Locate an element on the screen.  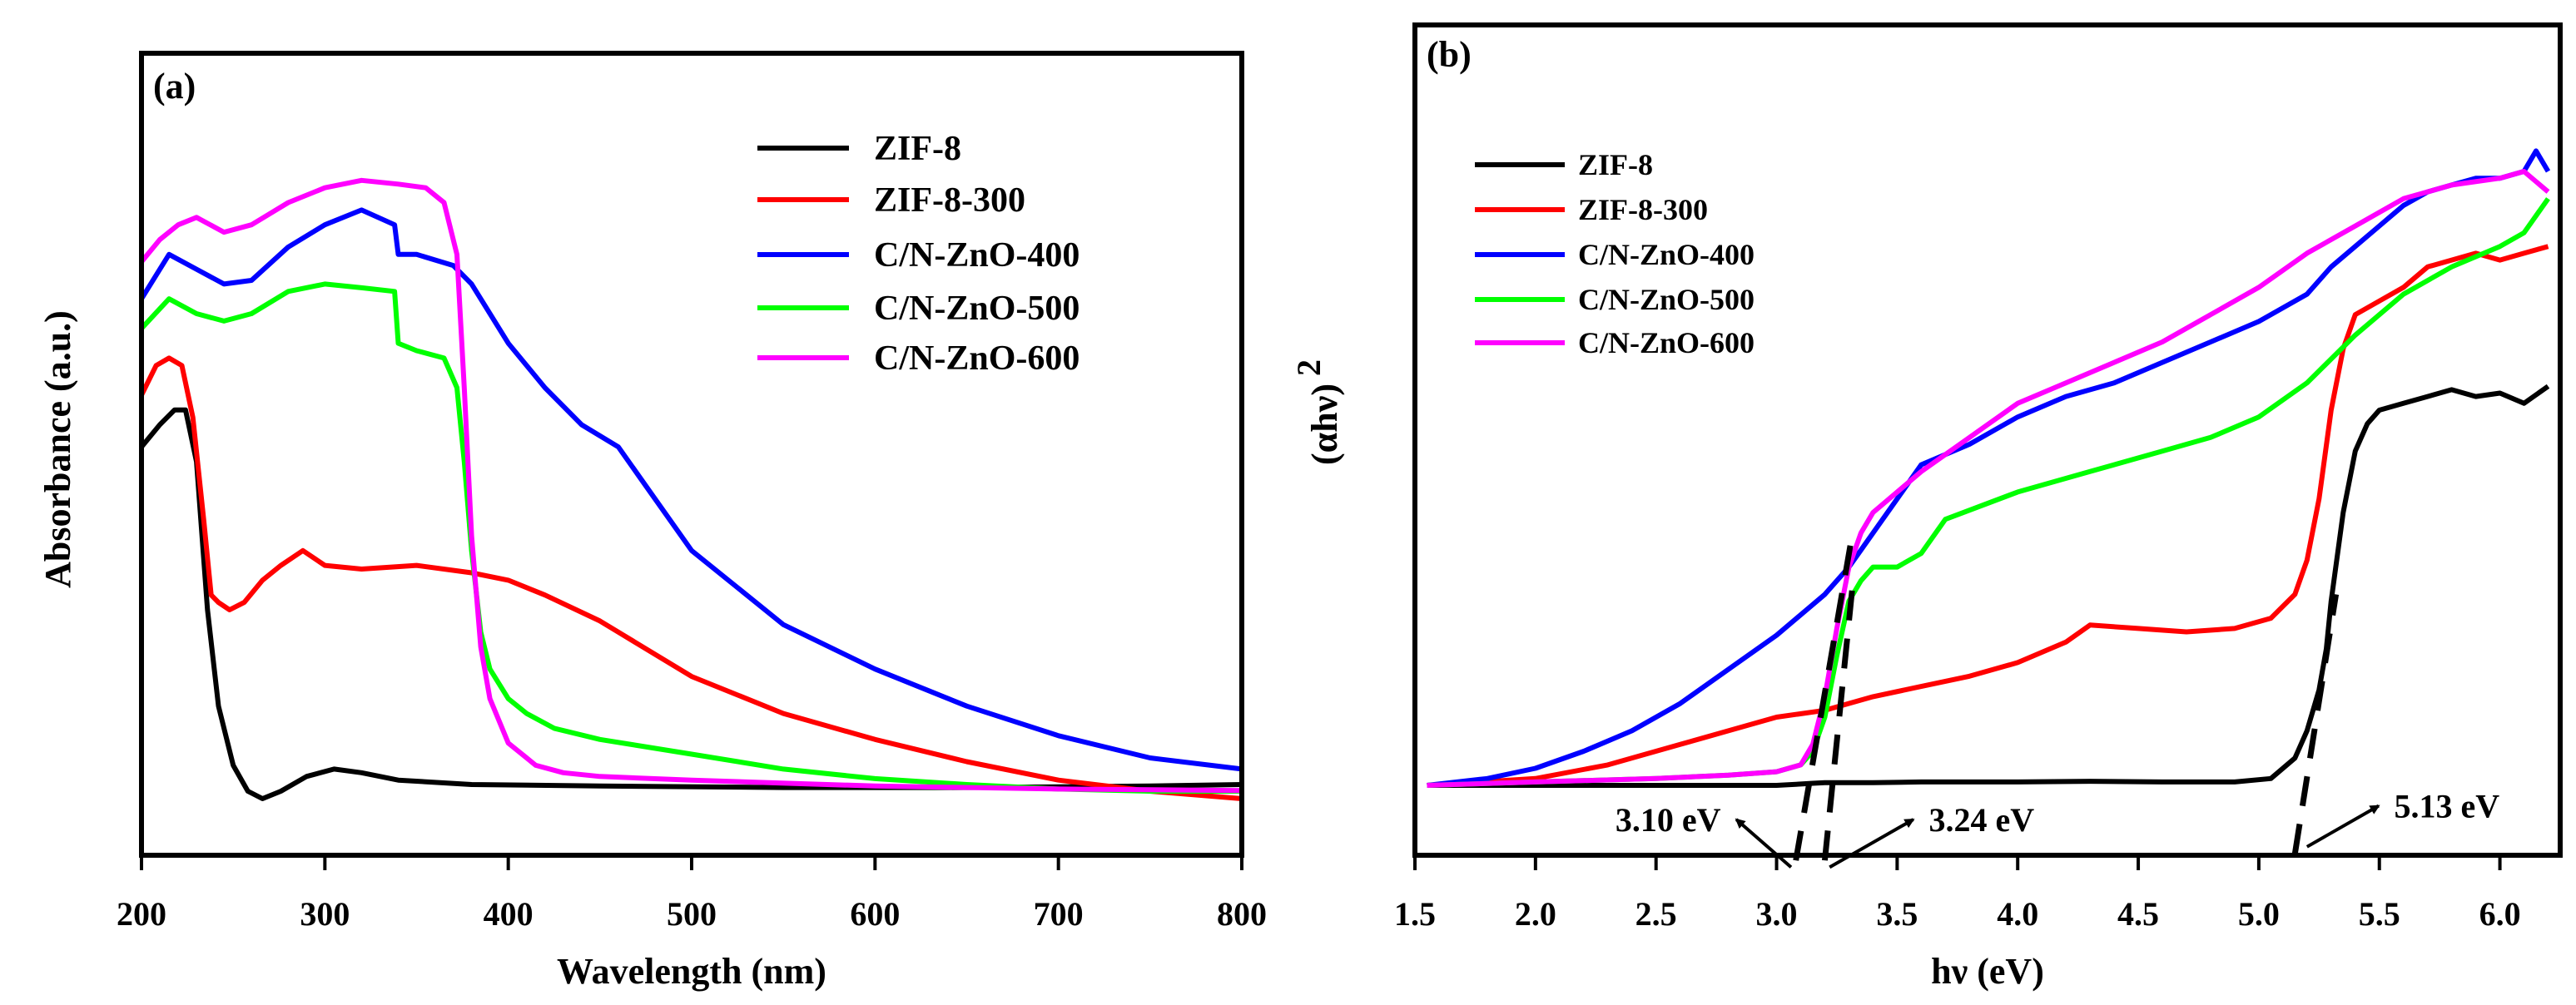
x-tick-label: 2.0 is located at coordinates (1535, 914).